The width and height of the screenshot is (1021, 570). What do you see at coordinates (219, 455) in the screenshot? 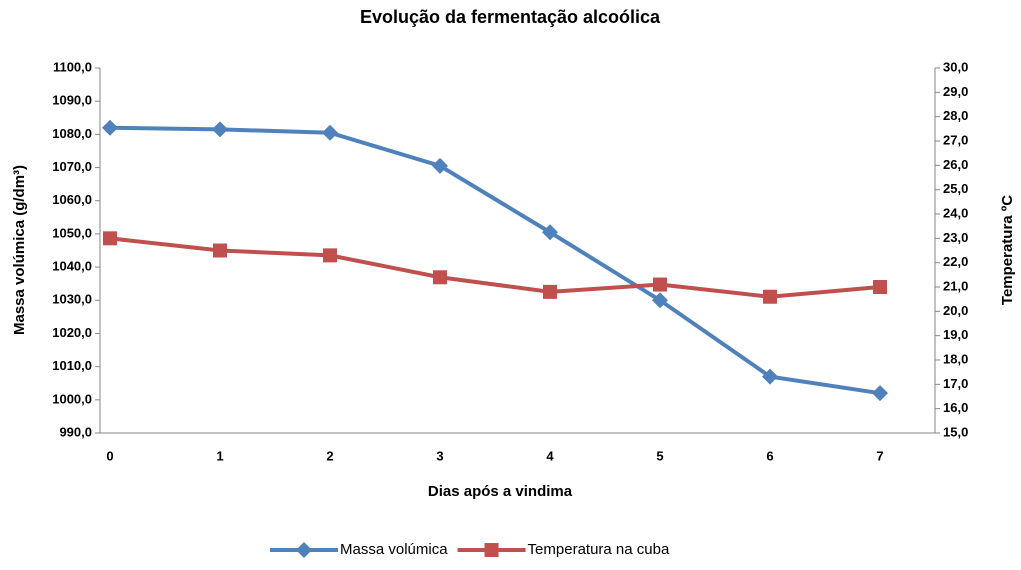
I see `x-tick-label: 1` at bounding box center [219, 455].